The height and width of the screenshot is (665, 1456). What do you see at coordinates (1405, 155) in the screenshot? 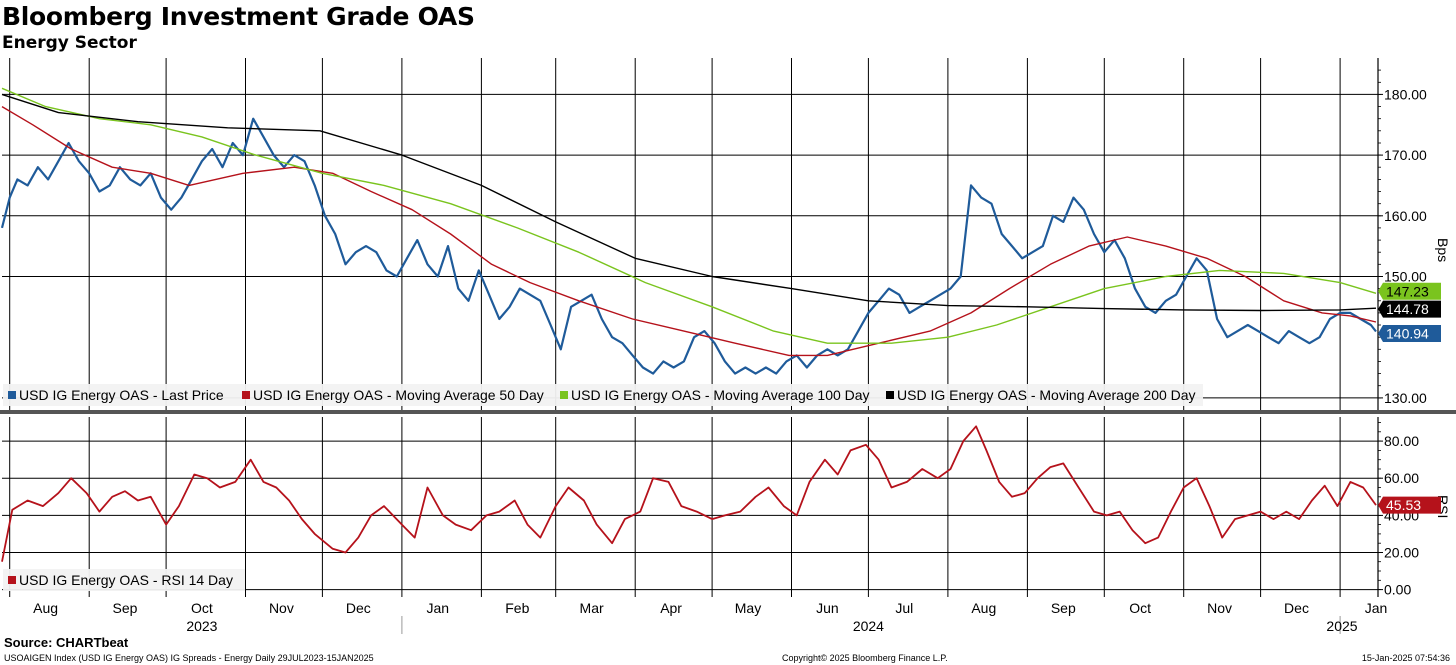
I see `y-tick-label: 170.00` at bounding box center [1405, 155].